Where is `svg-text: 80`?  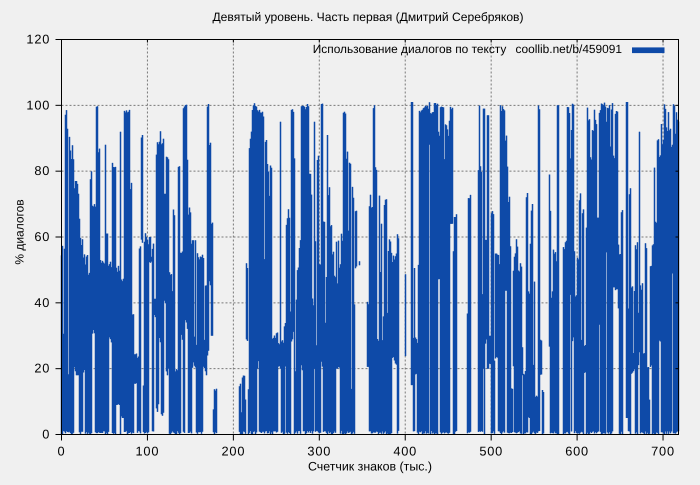
svg-text: 80 is located at coordinates (42, 170).